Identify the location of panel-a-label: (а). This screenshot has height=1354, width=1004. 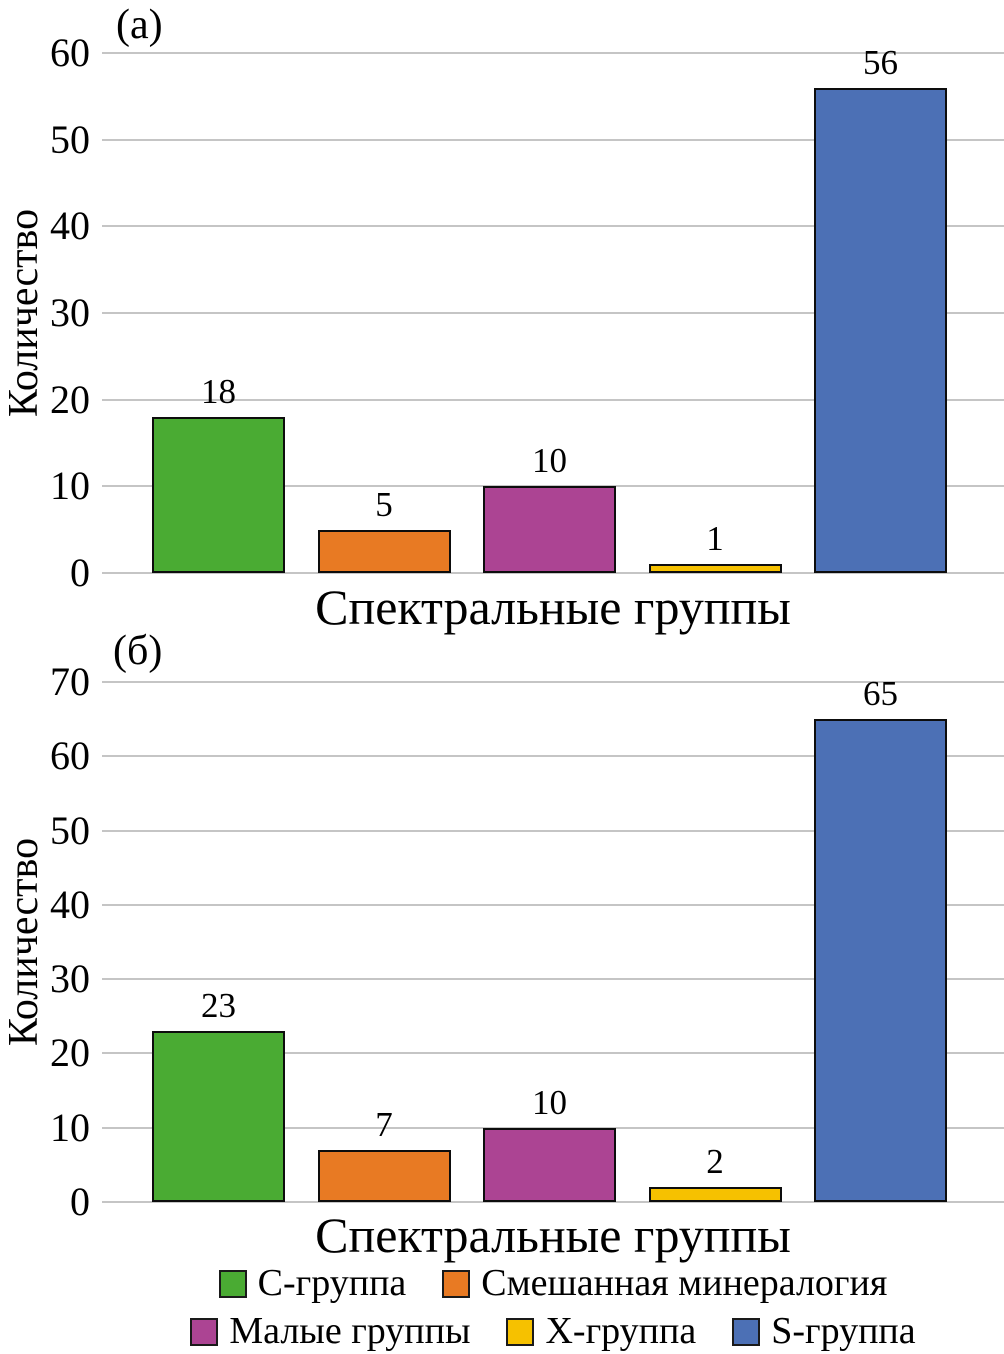
(139, 25).